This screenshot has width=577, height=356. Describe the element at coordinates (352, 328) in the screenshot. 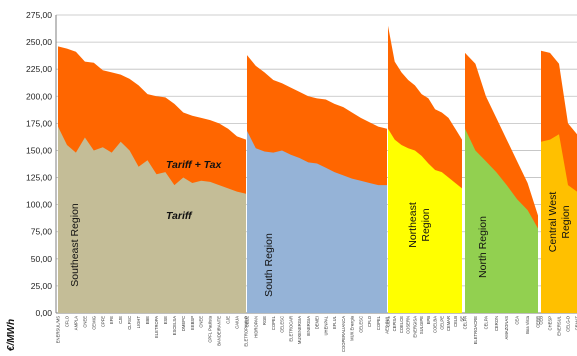

I see `category-label: MUX Energia` at that location.